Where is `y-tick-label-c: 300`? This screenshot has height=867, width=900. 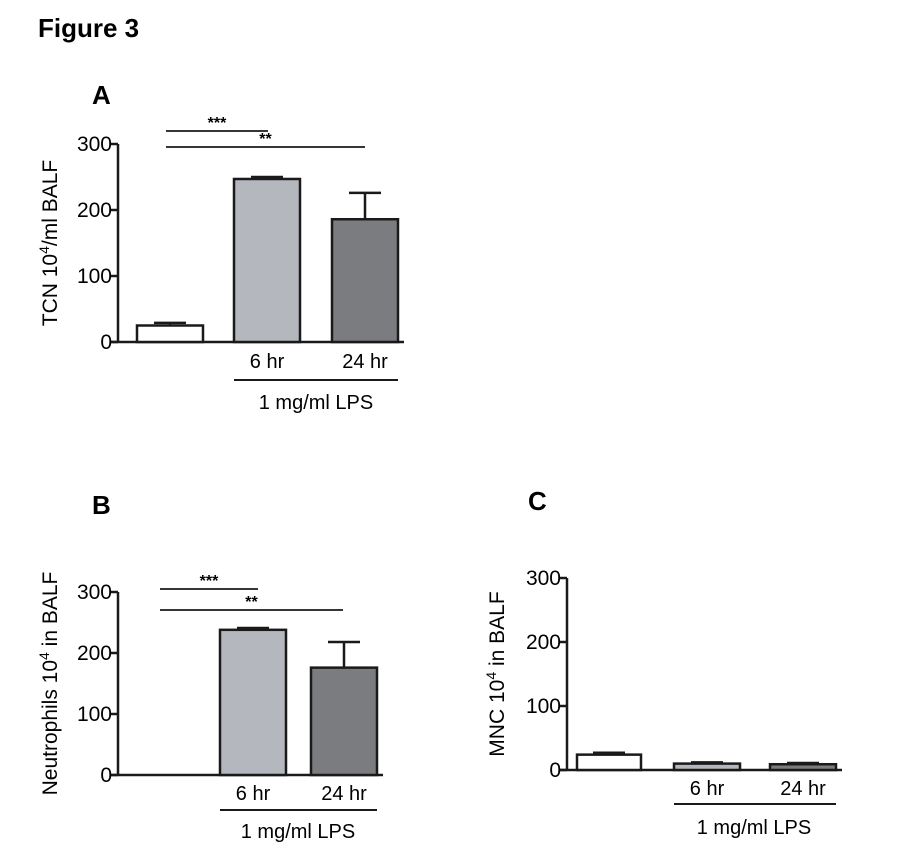
y-tick-label-c: 300 is located at coordinates (543, 578).